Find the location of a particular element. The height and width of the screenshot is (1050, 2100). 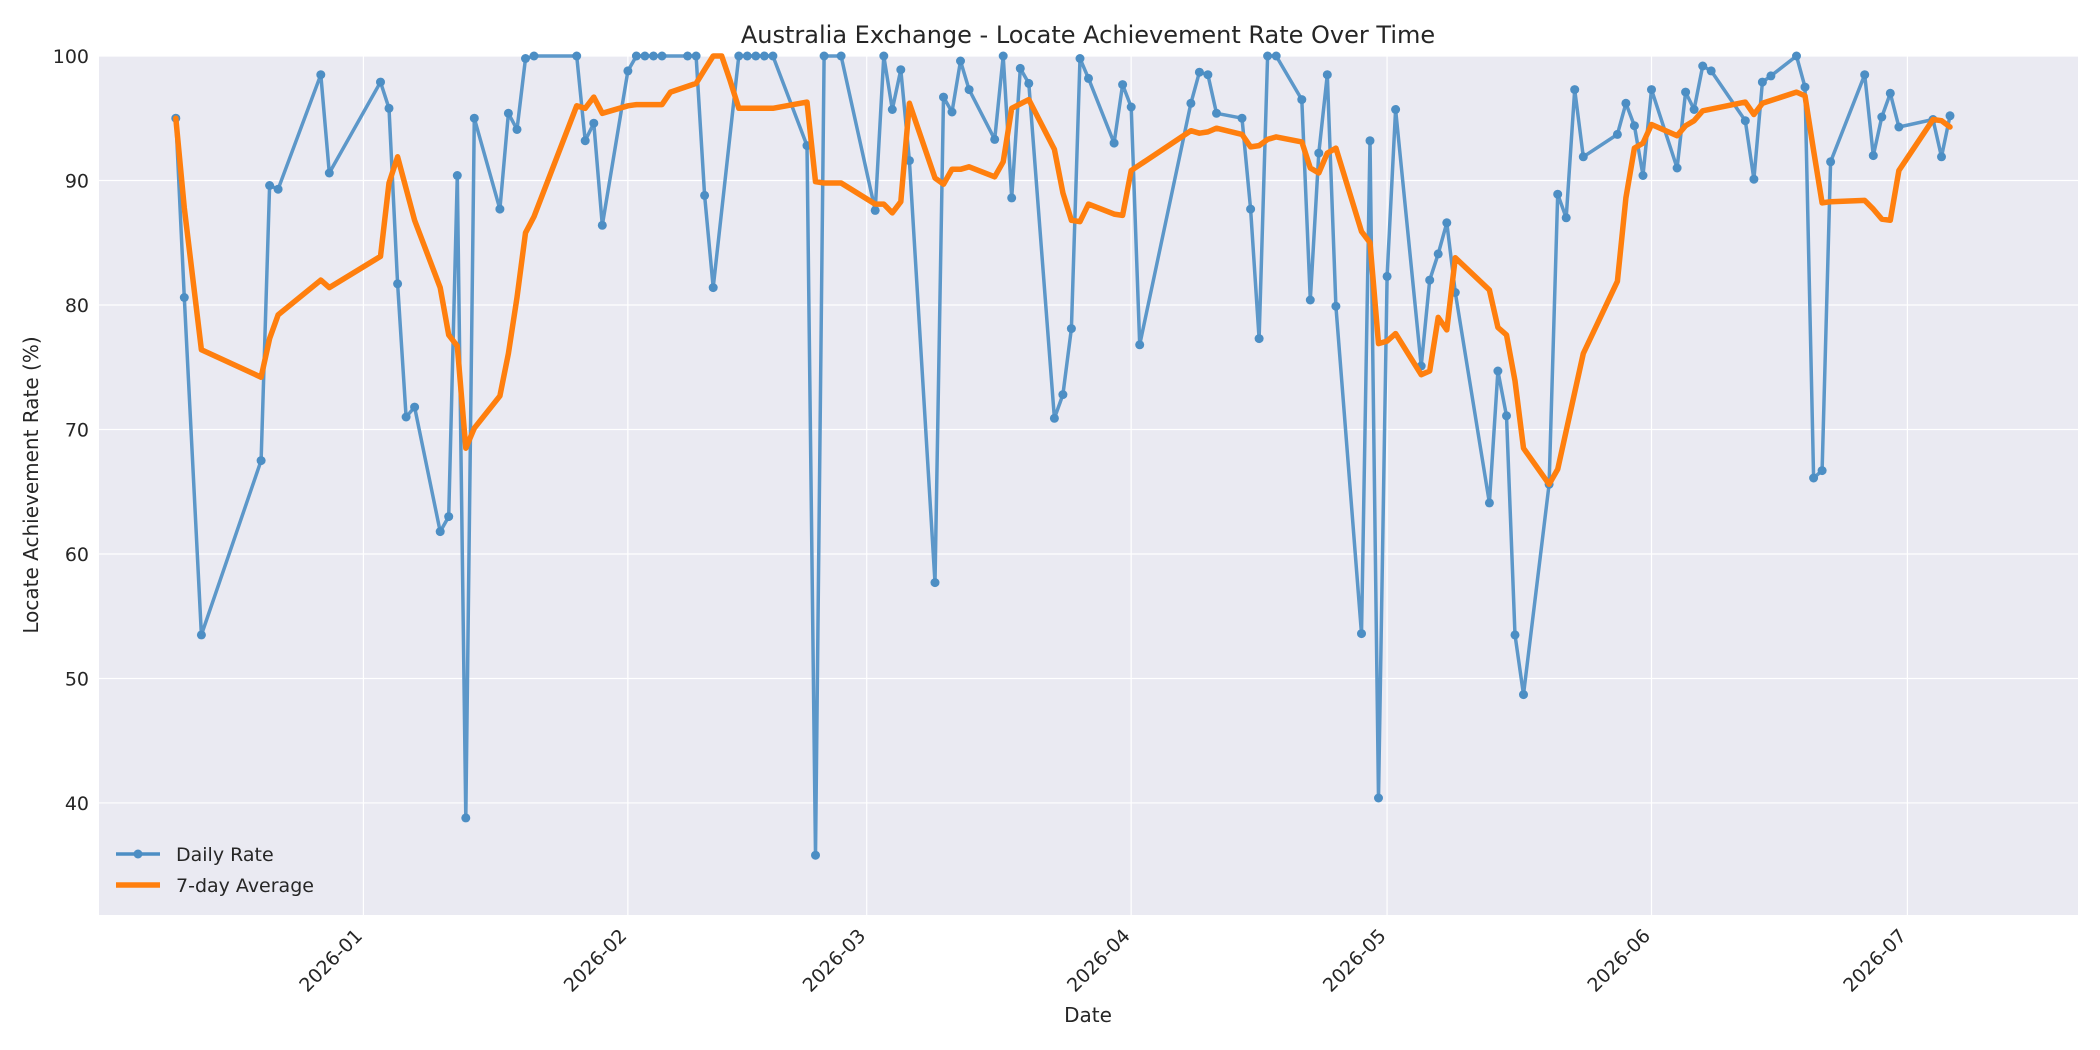

legend-average-label: 7-day Average is located at coordinates (245, 886).